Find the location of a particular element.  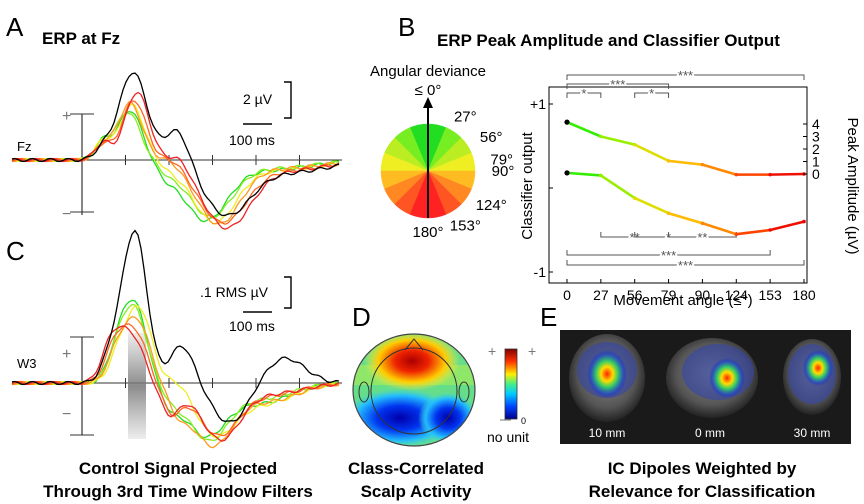

panel-a-amp-scale: 2 µV is located at coordinates (258, 99).